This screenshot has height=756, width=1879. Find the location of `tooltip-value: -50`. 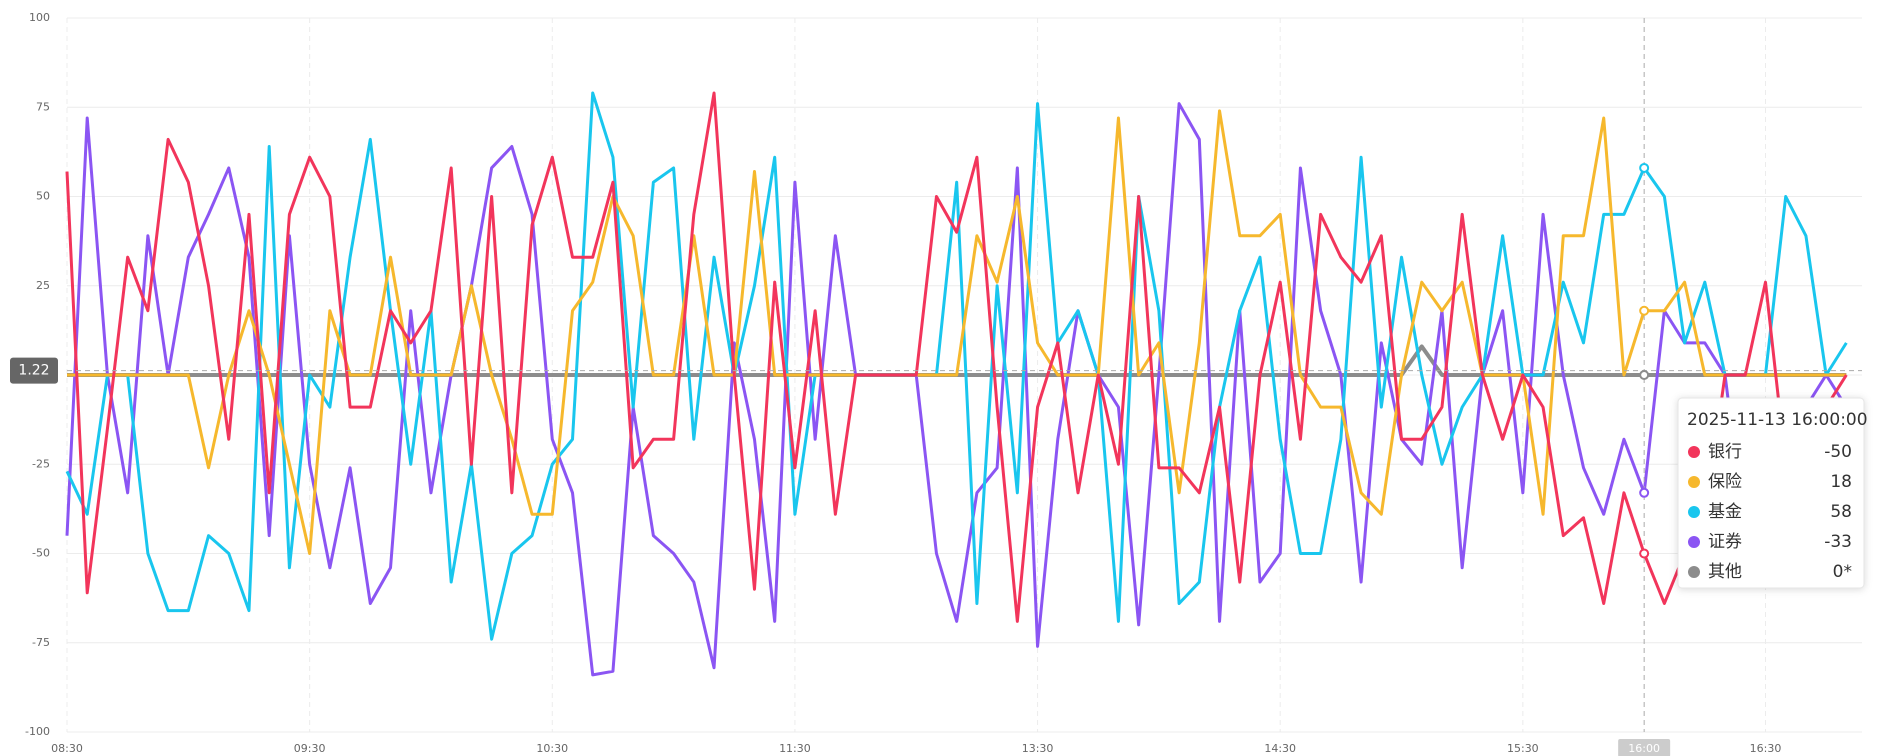

tooltip-value: -50 is located at coordinates (1838, 452).